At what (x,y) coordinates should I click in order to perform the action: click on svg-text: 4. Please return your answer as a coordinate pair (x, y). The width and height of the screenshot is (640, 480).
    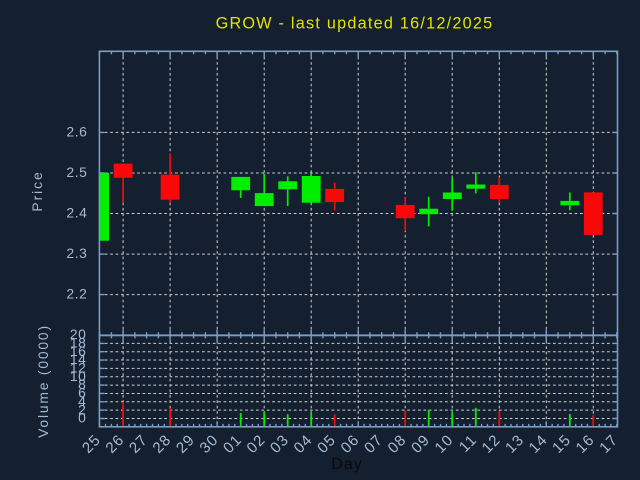
    Looking at the image, I should click on (82, 401).